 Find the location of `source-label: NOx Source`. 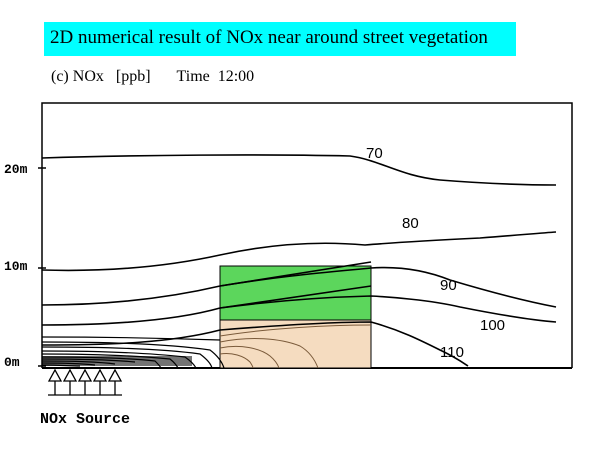

source-label: NOx Source is located at coordinates (85, 419).